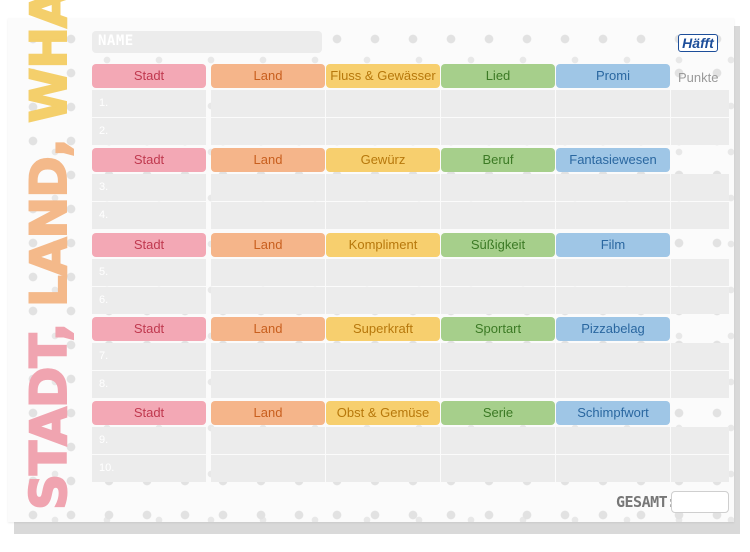  I want to click on row-number: 8., so click(104, 384).